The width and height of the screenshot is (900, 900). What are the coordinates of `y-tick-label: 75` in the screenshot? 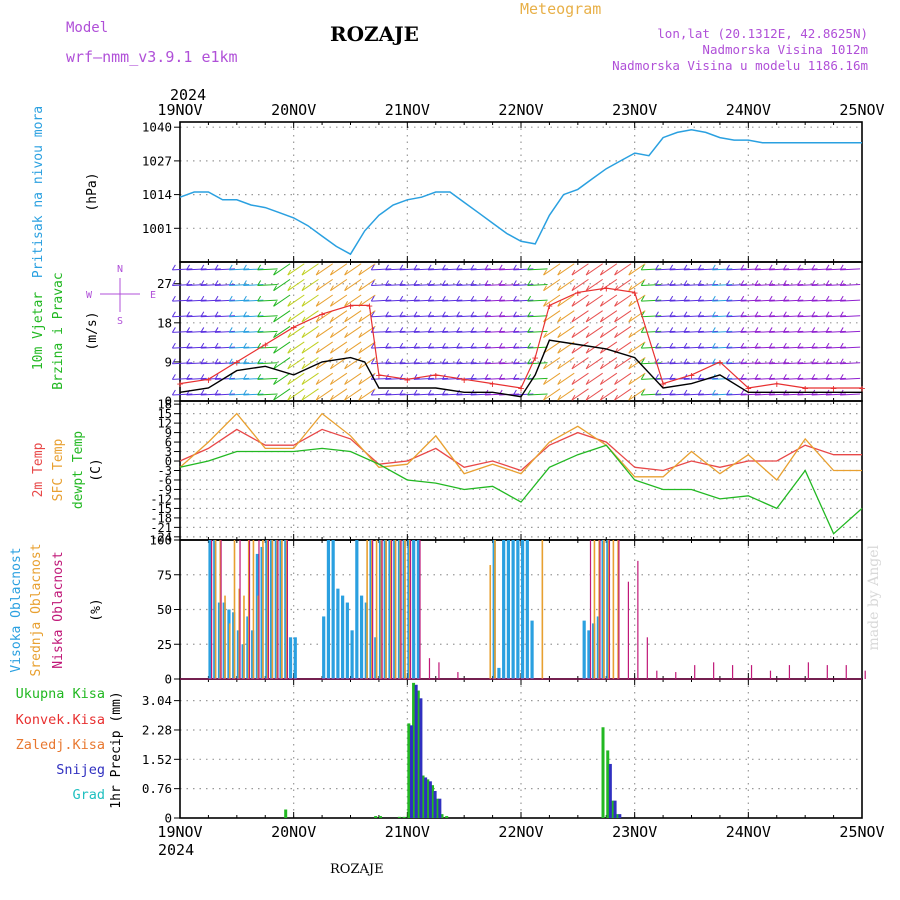 It's located at (164, 574).